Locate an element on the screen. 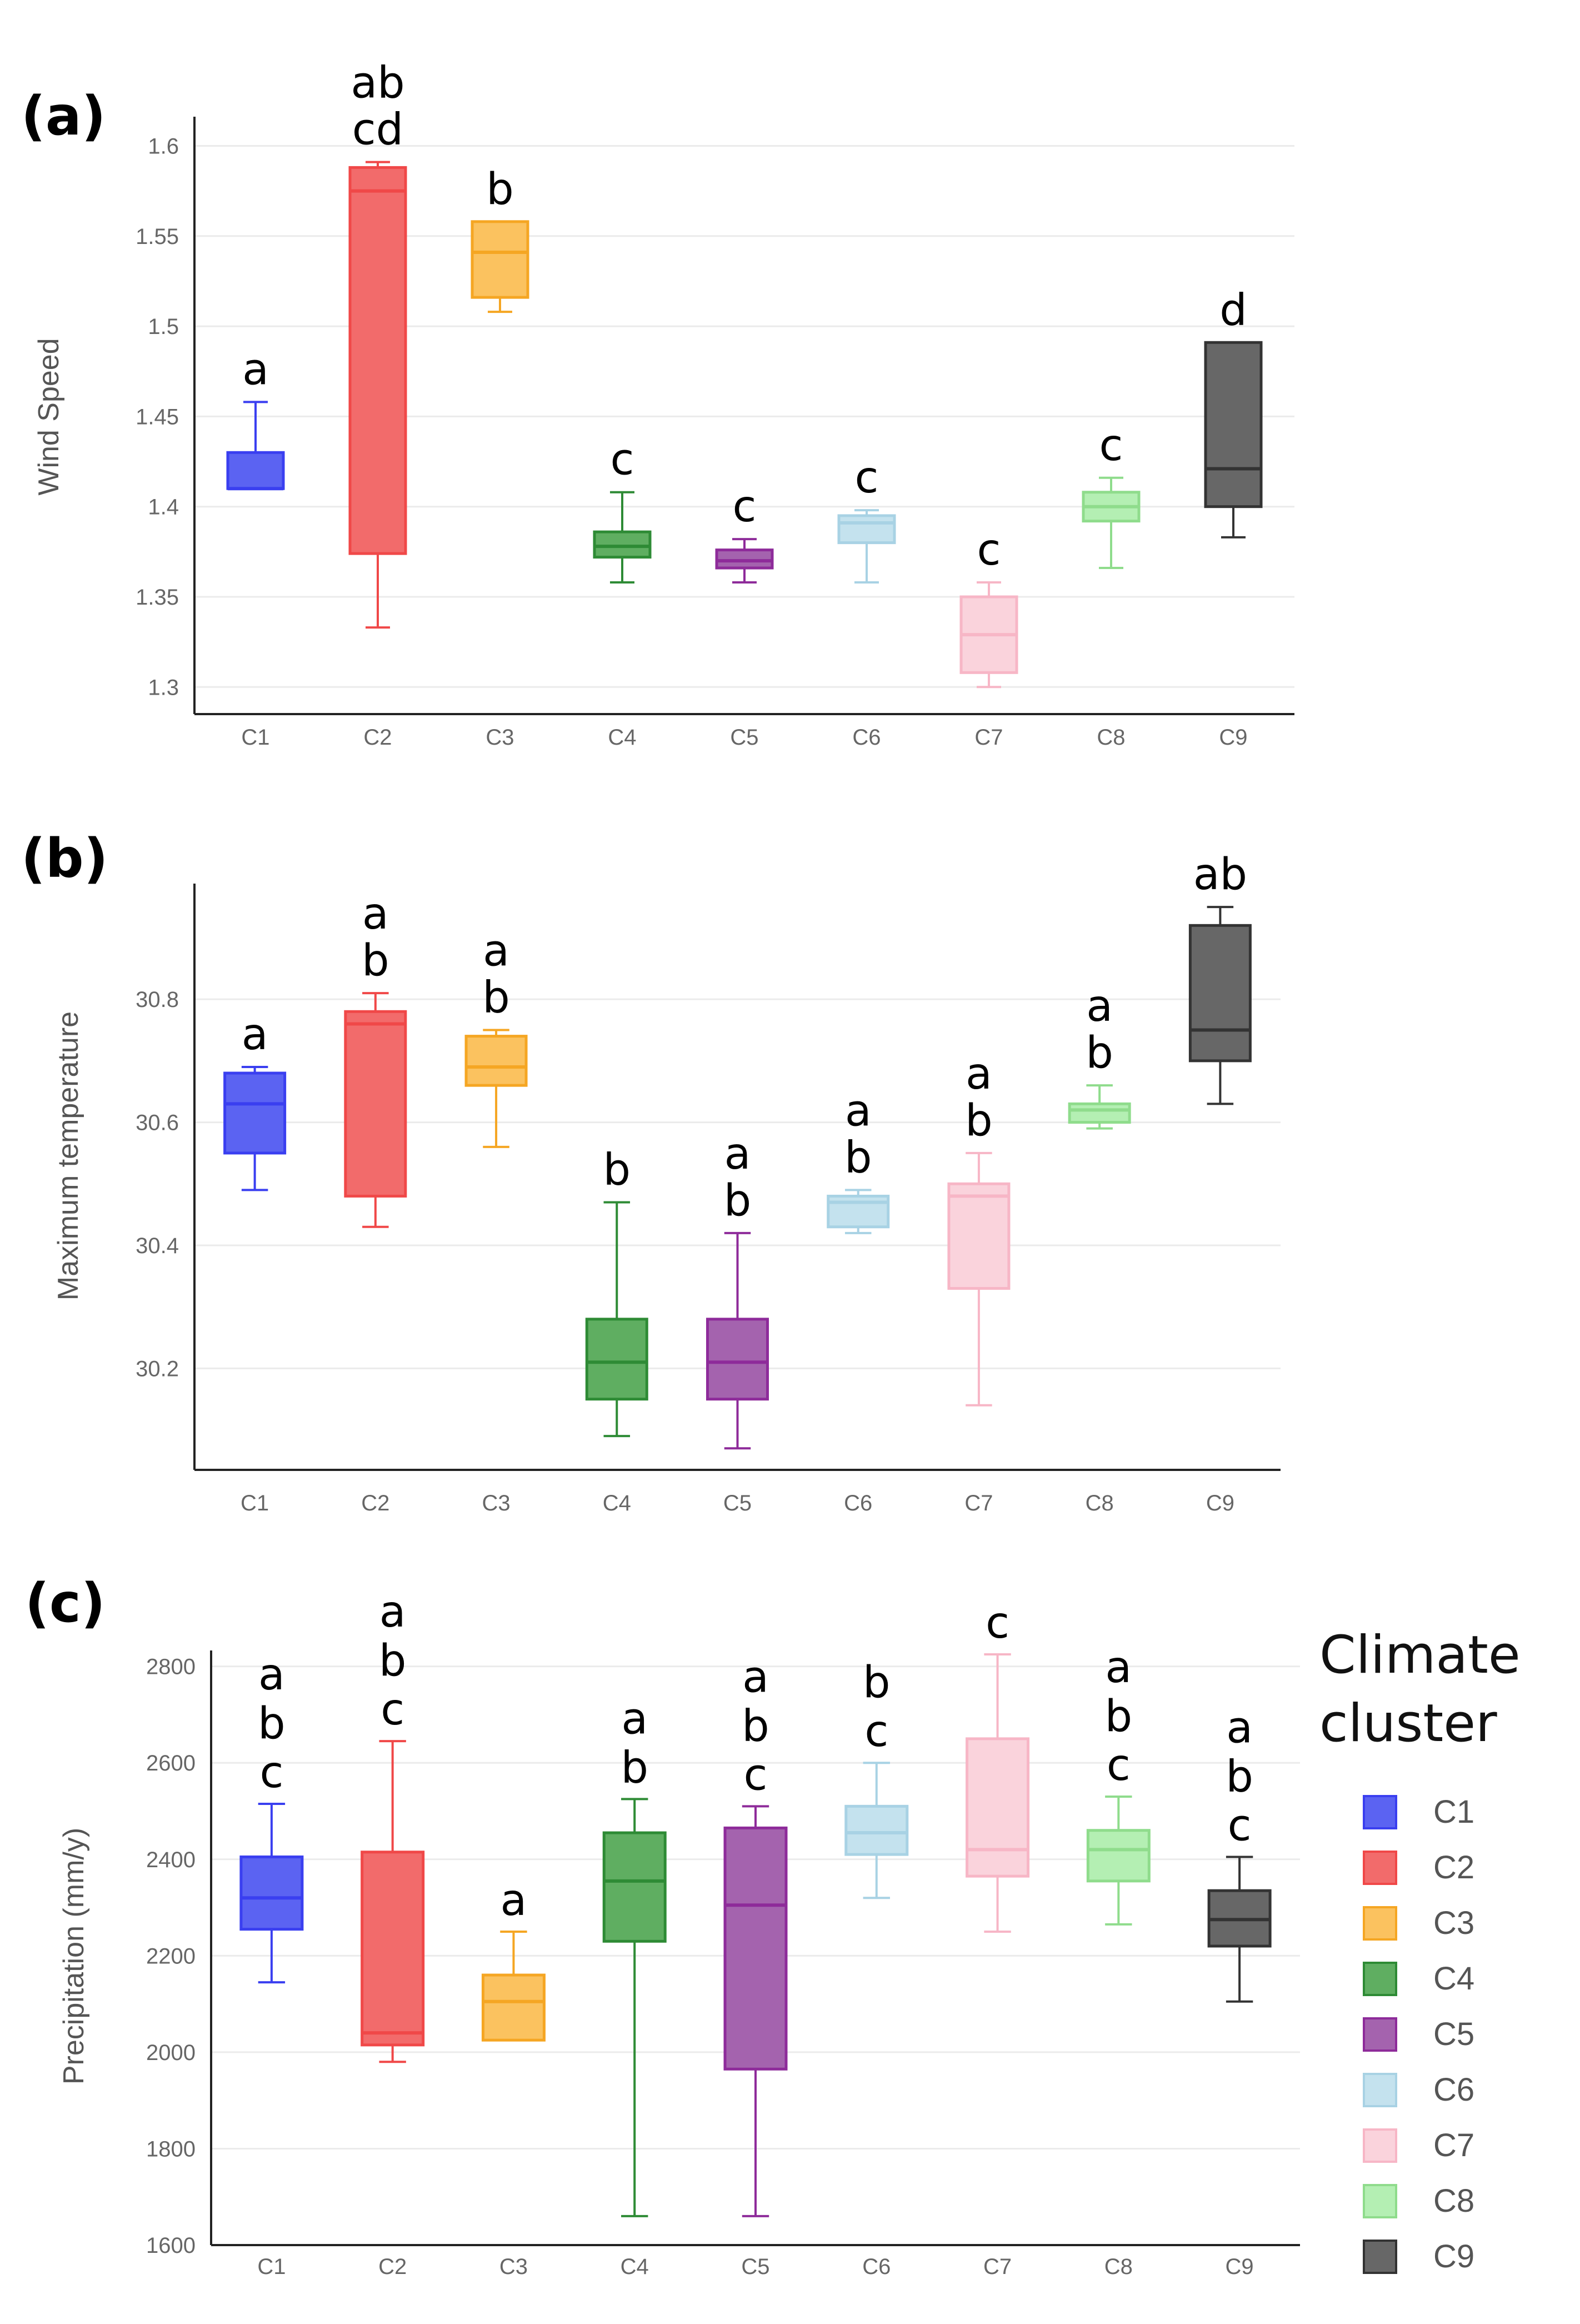 The height and width of the screenshot is (2324, 1580). box-c8 is located at coordinates (1111, 523).